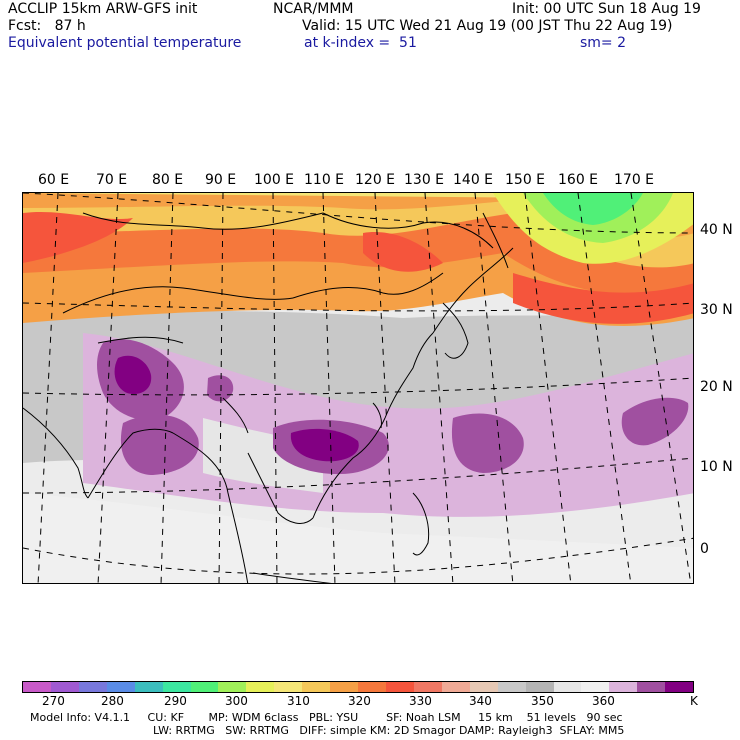  I want to click on colorbar-label: 320, so click(359, 701).